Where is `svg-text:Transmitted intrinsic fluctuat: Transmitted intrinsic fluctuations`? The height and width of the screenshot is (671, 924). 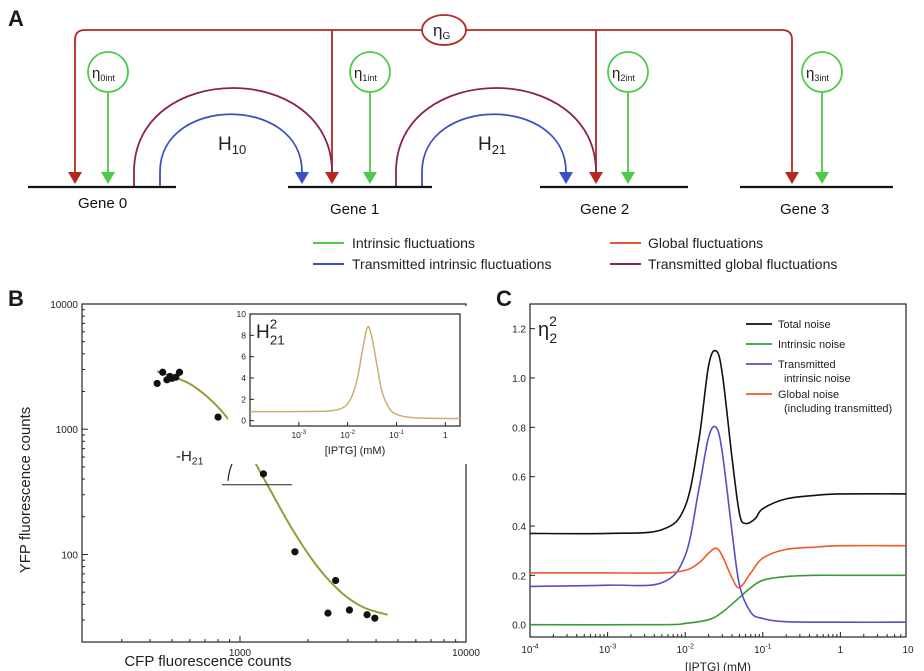 svg-text:Transmitted intrinsic fluctuat: Transmitted intrinsic fluctuations is located at coordinates (451, 264).